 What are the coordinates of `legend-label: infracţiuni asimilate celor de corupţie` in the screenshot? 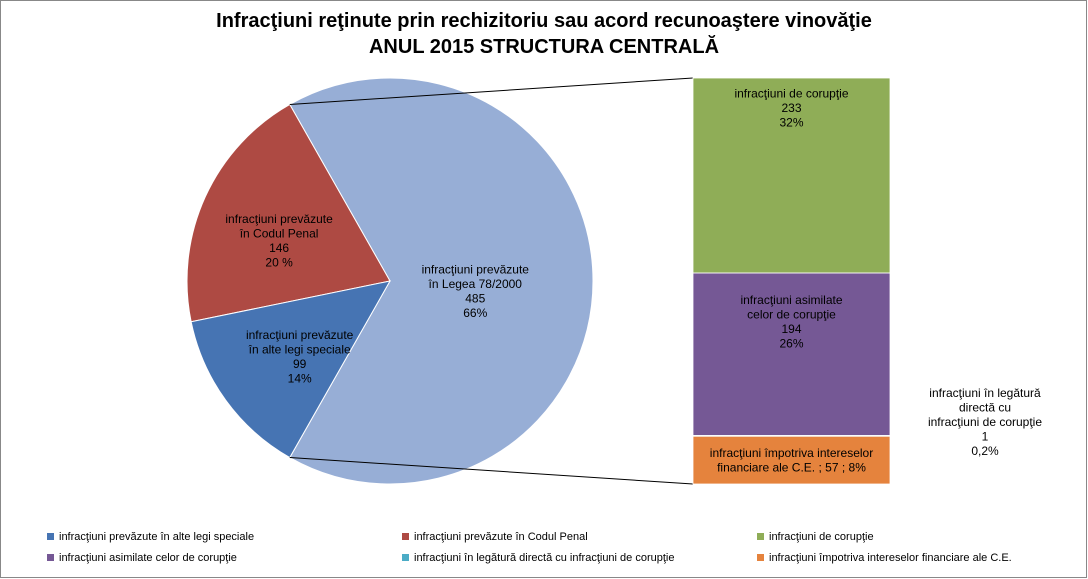 It's located at (148, 558).